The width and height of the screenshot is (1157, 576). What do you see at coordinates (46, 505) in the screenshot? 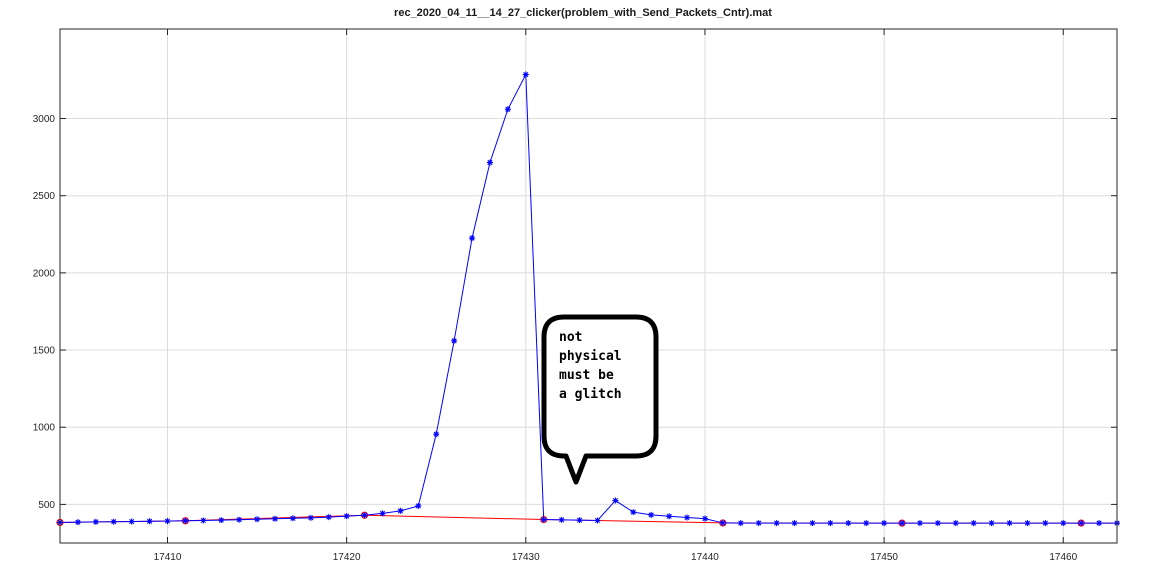
I see `y-tick-label-0: 500` at bounding box center [46, 505].